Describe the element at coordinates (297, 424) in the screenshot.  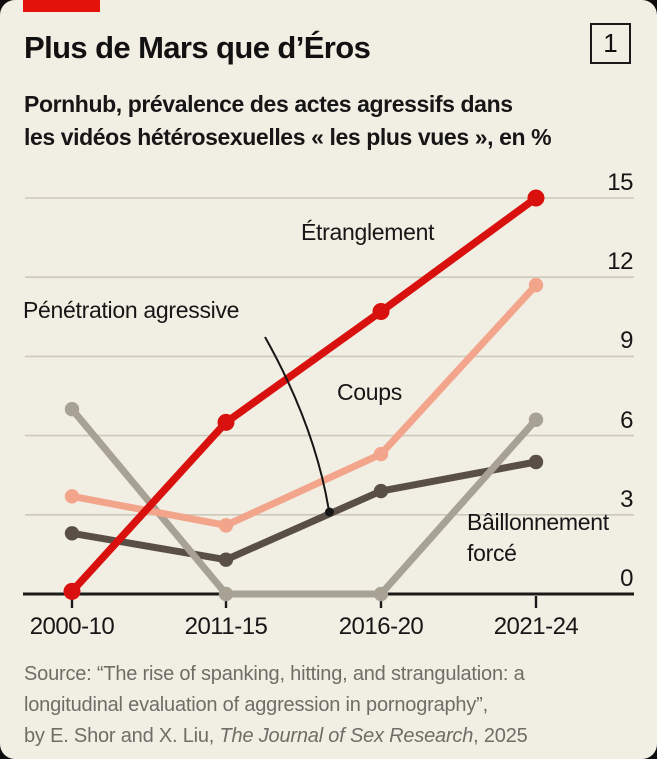
I see `annotation-pointer-line` at that location.